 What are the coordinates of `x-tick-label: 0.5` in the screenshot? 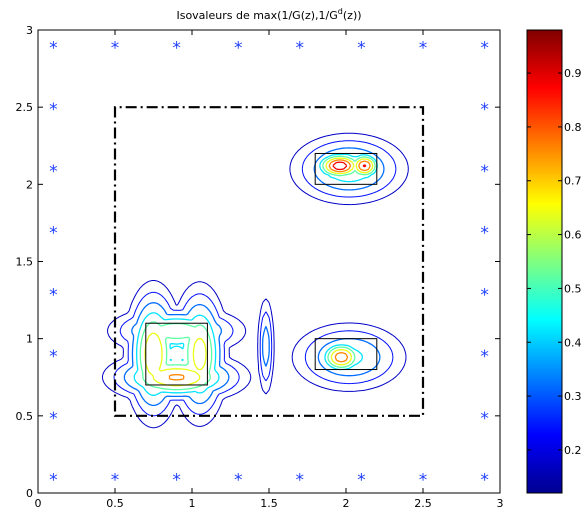 It's located at (115, 503).